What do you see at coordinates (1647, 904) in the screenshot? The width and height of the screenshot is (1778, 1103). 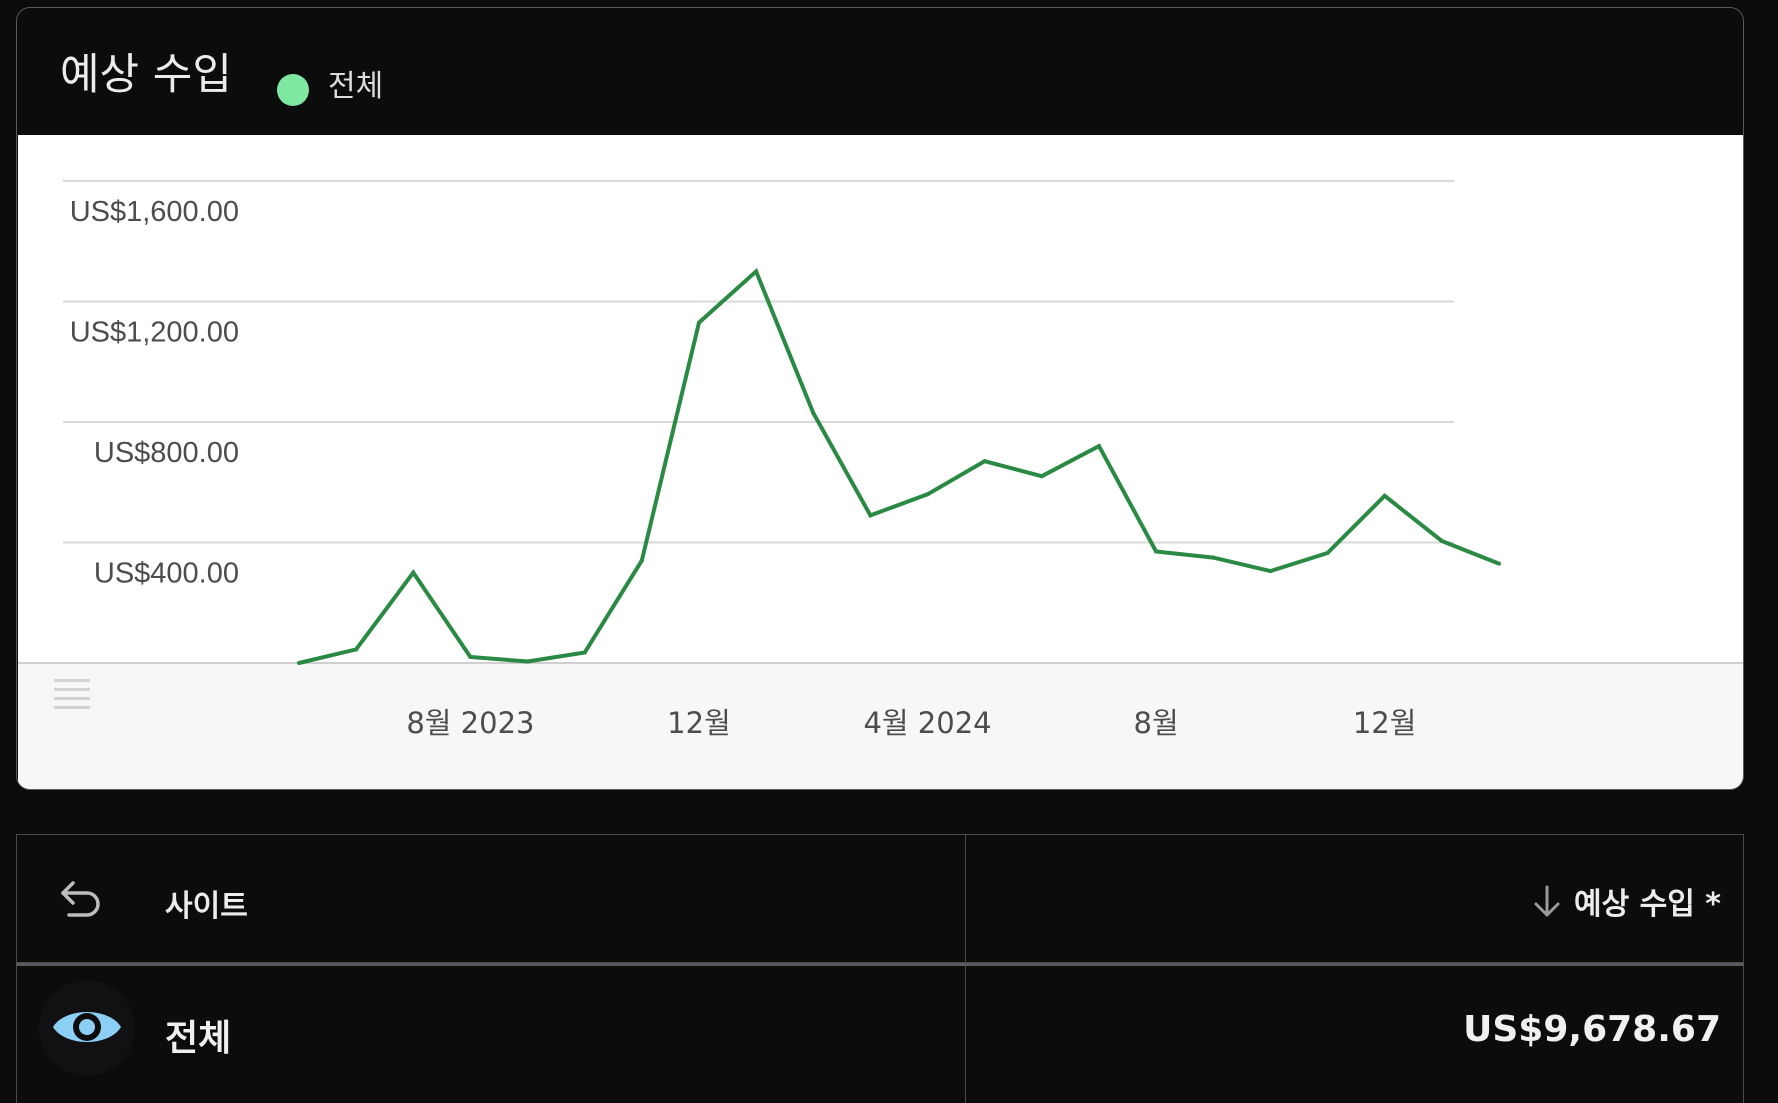 I see `earnings-column-label: 예상 수입 *` at bounding box center [1647, 904].